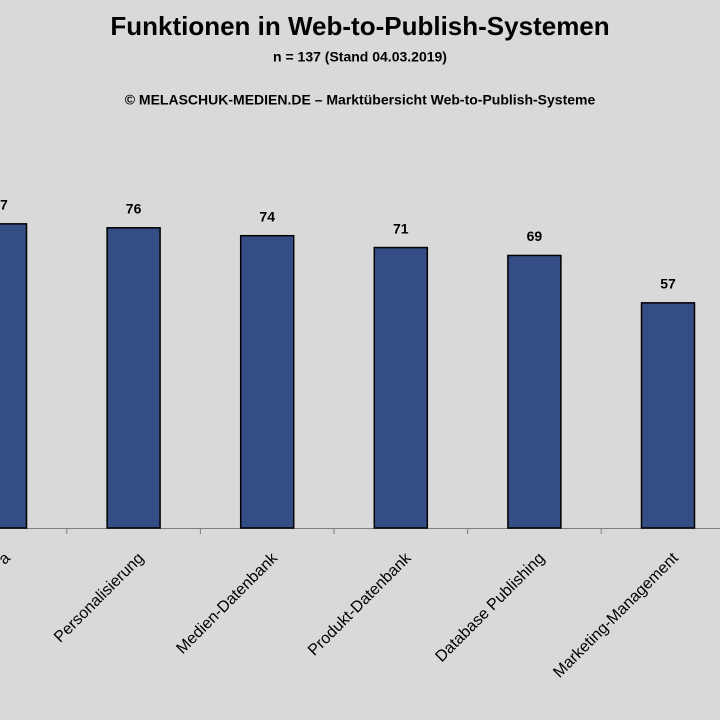 The height and width of the screenshot is (720, 720). Describe the element at coordinates (267, 216) in the screenshot. I see `value-label: 74` at that location.